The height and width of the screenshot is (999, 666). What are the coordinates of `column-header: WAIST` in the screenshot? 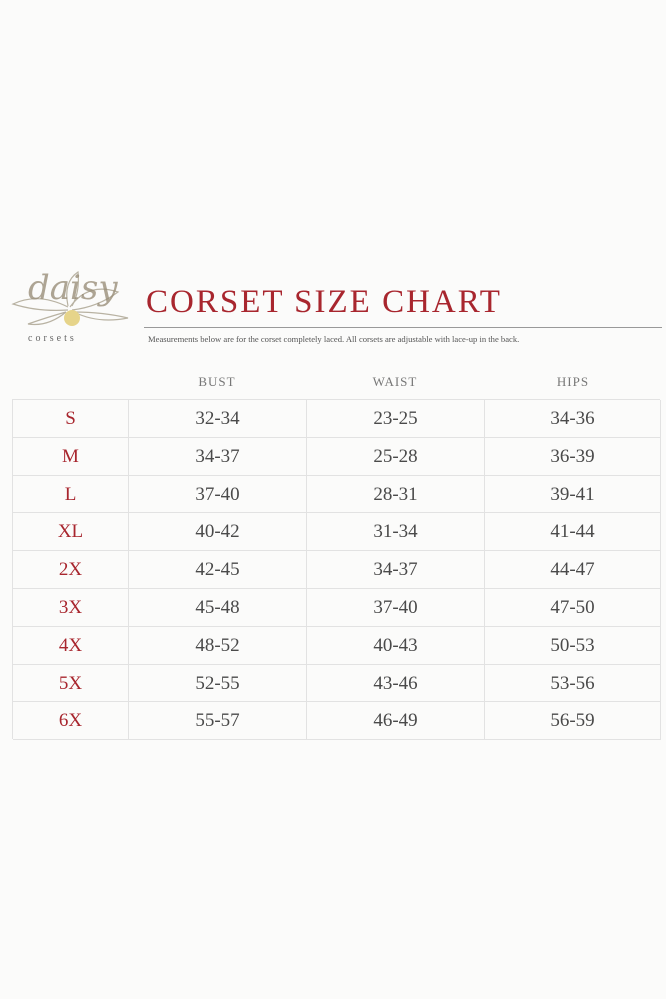 It's located at (395, 381).